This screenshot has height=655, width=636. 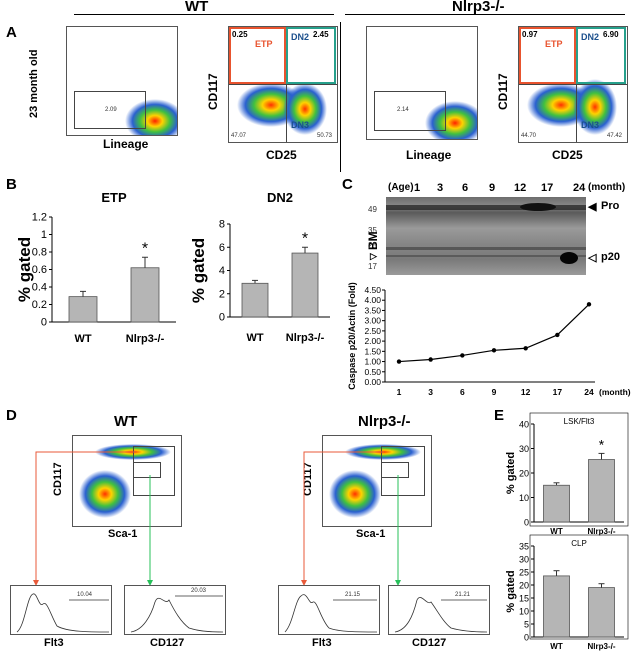 I want to click on panel-a-wt-header: WT, so click(x=197, y=7).